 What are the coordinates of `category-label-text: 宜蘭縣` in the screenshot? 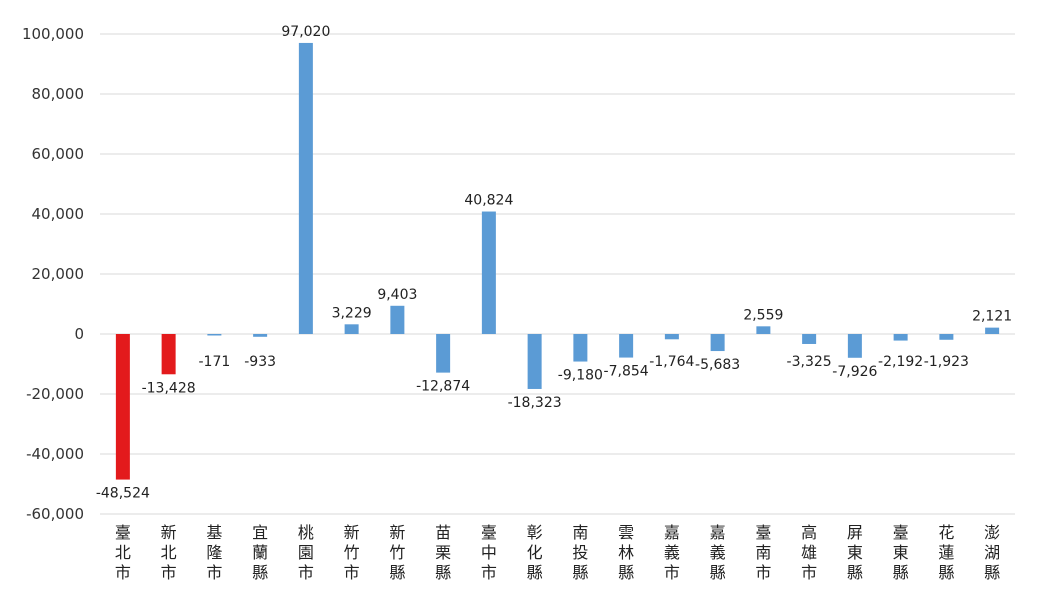 It's located at (260, 552).